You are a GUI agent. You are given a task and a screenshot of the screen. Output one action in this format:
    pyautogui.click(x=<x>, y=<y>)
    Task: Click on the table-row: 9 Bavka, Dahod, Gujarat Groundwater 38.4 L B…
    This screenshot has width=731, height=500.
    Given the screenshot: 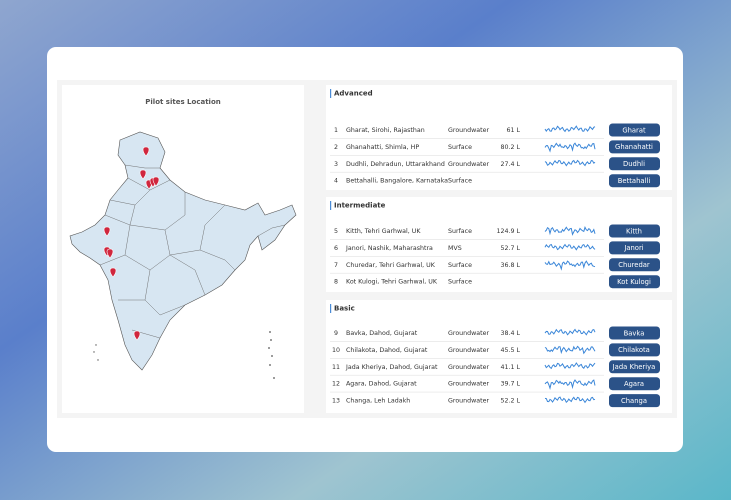 What is the action you would take?
    pyautogui.click(x=495, y=334)
    